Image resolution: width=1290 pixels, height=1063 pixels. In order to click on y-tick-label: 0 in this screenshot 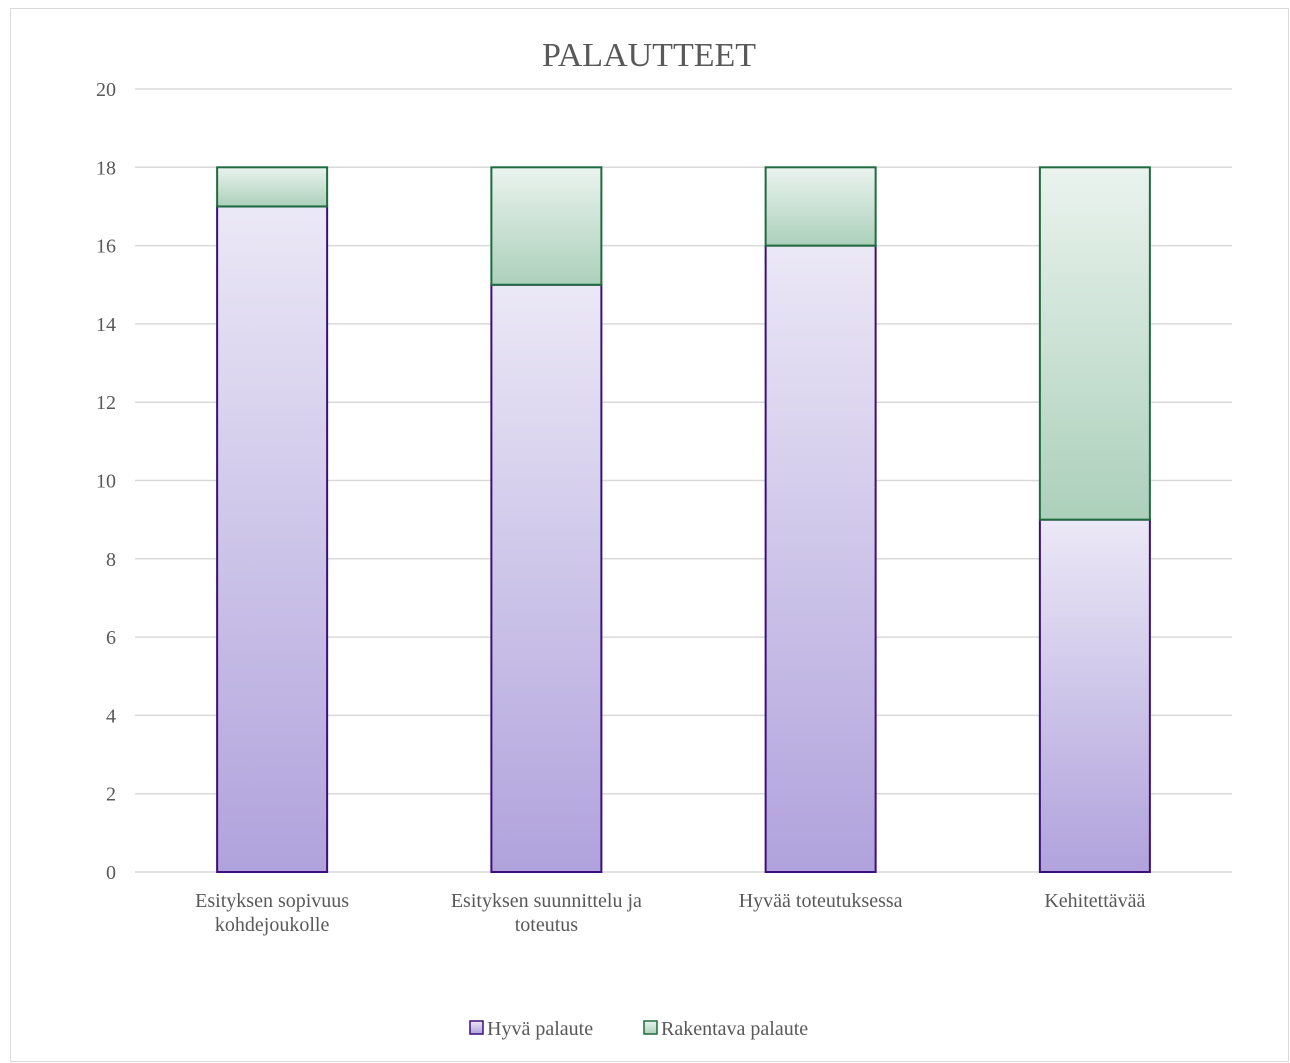, I will do `click(111, 873)`.